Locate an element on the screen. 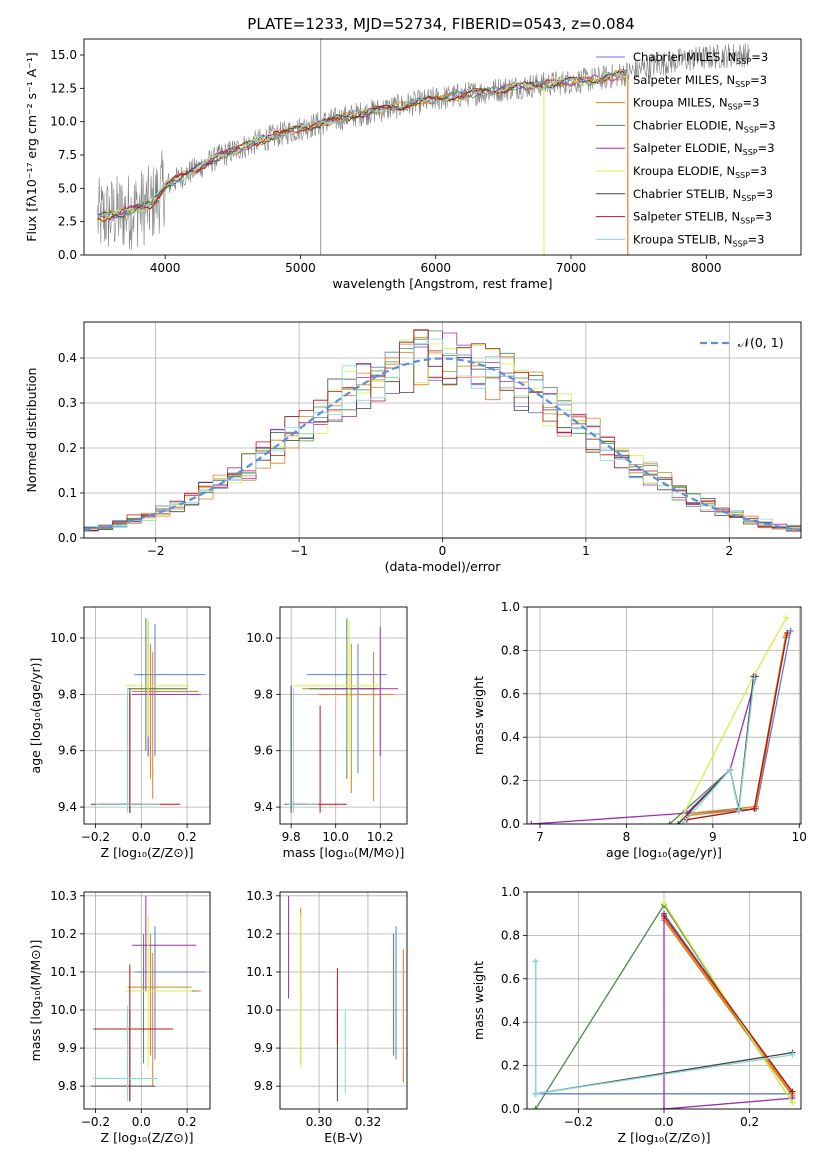  spectrum-x-tick-label: 6000 is located at coordinates (435, 268).